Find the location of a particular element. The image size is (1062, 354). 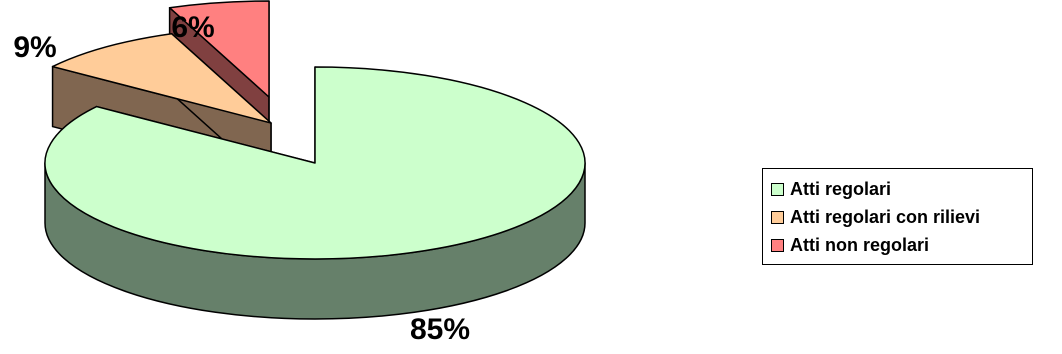

legend-item-atti-regolari: Atti regolari is located at coordinates (901, 189).